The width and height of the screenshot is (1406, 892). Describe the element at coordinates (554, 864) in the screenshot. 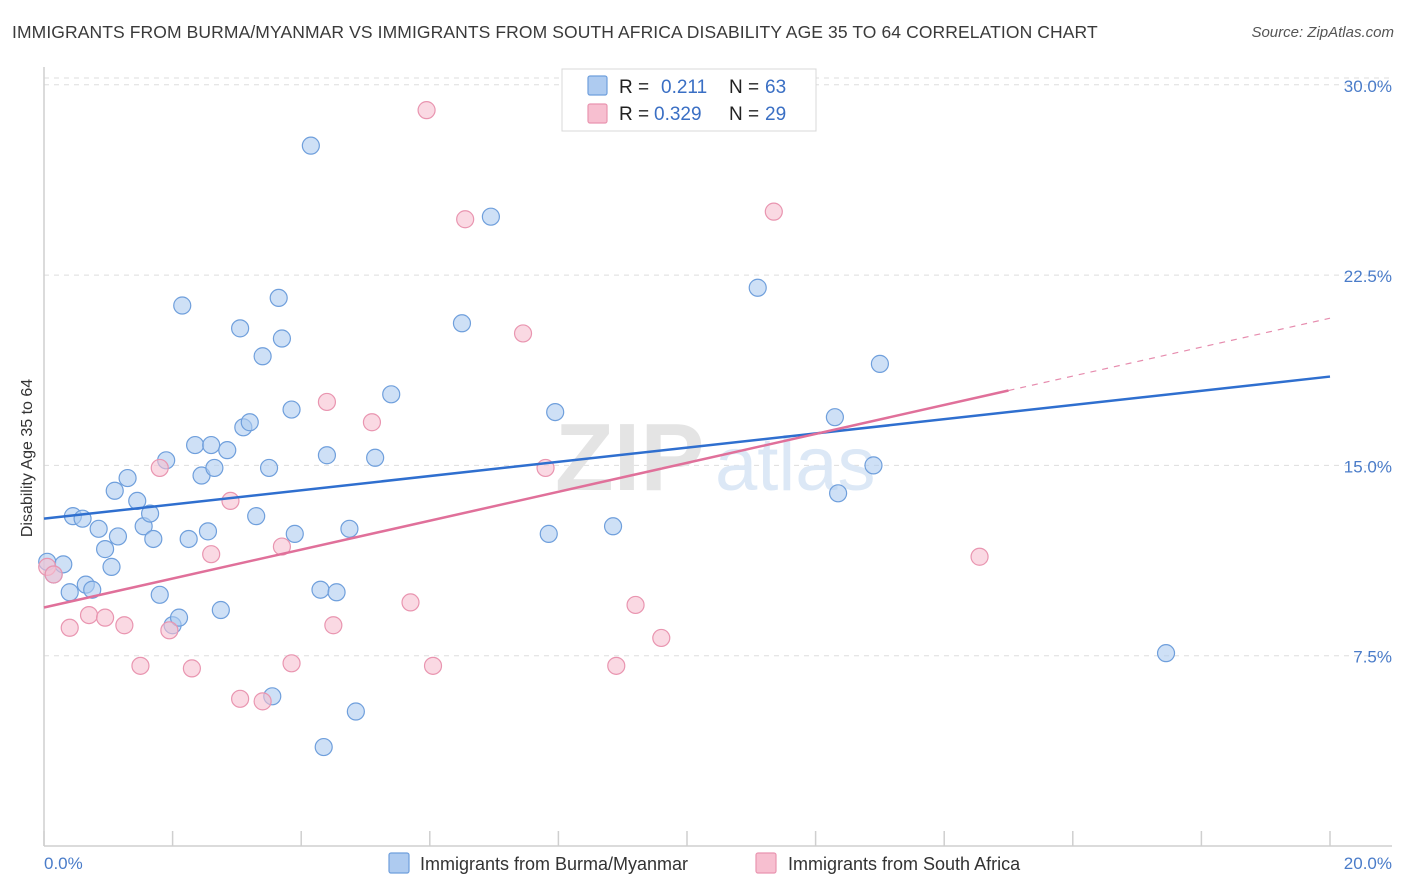

I see `bottom-legend-label-burma: Immigrants from Burma/Myanmar` at that location.